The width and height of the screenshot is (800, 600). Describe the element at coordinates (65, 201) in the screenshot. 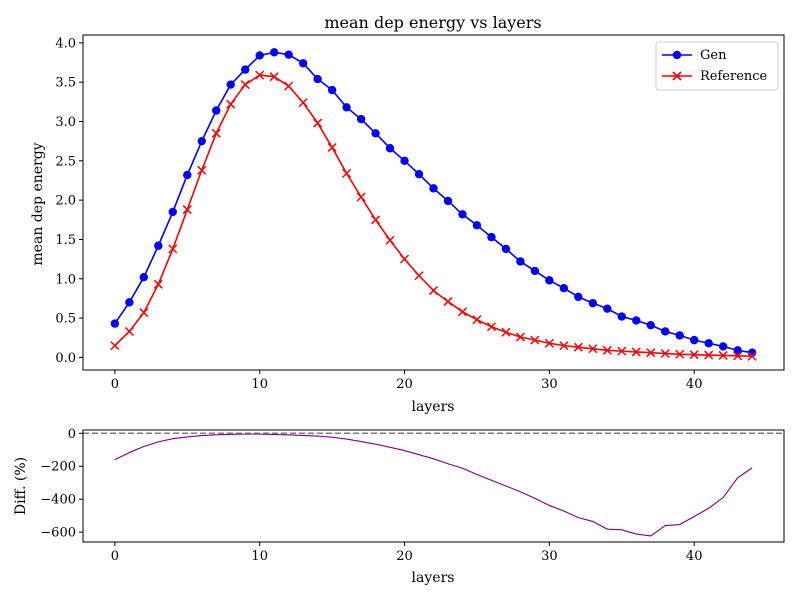

I see `top-y-tick-label: 2.0` at that location.